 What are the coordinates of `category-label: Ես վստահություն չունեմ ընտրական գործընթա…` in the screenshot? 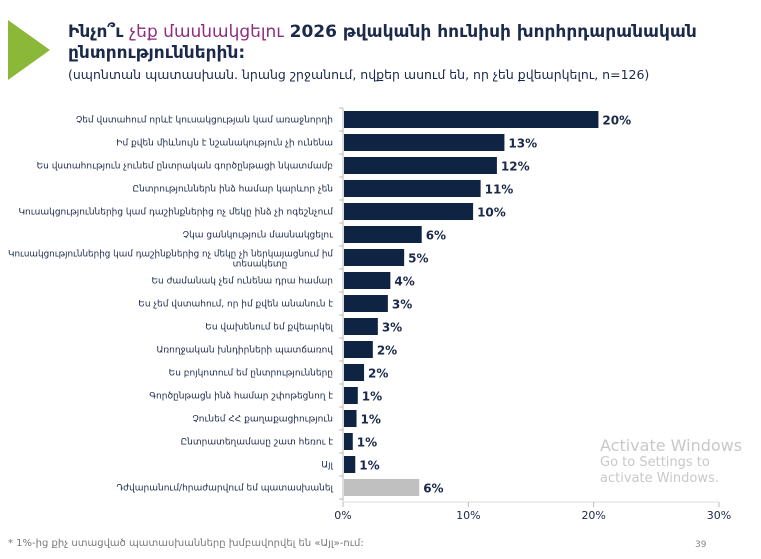 It's located at (185, 167).